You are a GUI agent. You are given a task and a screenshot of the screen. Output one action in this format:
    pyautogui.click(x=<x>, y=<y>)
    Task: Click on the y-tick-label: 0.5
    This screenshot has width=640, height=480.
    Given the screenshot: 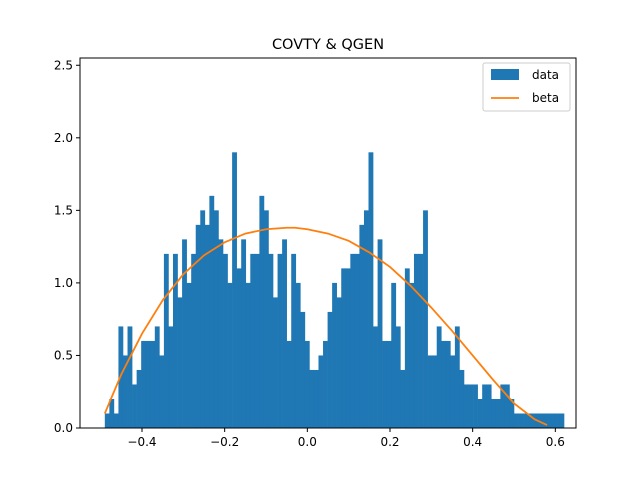 What is the action you would take?
    pyautogui.click(x=63, y=355)
    